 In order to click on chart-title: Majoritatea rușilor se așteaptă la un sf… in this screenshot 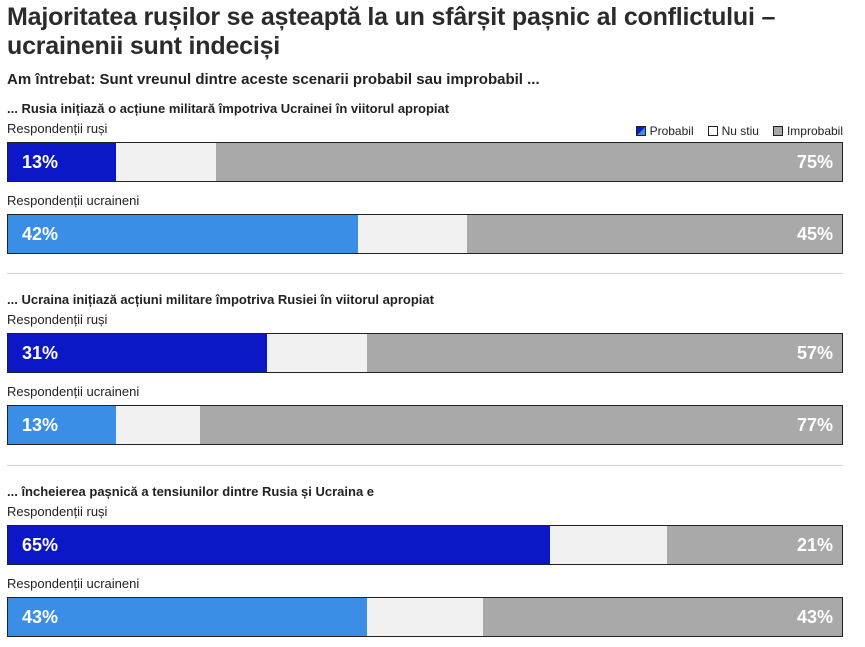, I will do `click(391, 31)`.